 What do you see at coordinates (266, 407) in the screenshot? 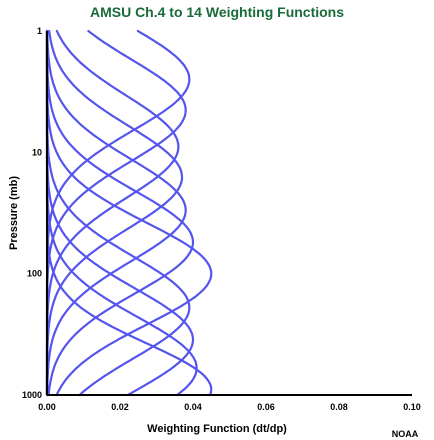
I see `x-tick-label: 0.06` at bounding box center [266, 407].